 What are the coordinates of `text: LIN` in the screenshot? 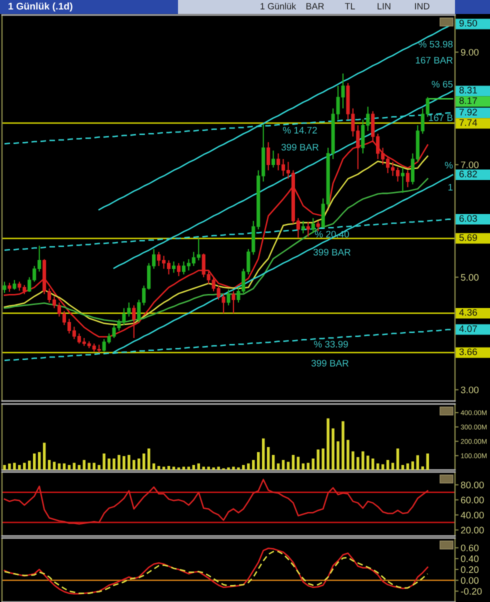 It's located at (384, 6).